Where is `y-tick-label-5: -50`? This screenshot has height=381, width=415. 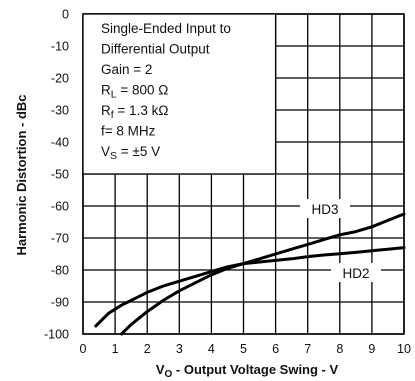
y-tick-label-5: -50 is located at coordinates (60, 175).